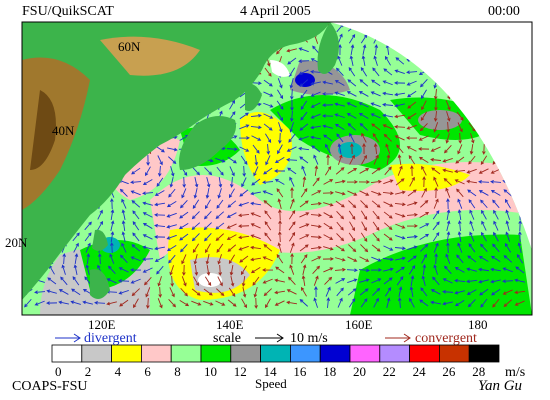  What do you see at coordinates (500, 386) in the screenshot?
I see `signature: Yan Gu` at bounding box center [500, 386].